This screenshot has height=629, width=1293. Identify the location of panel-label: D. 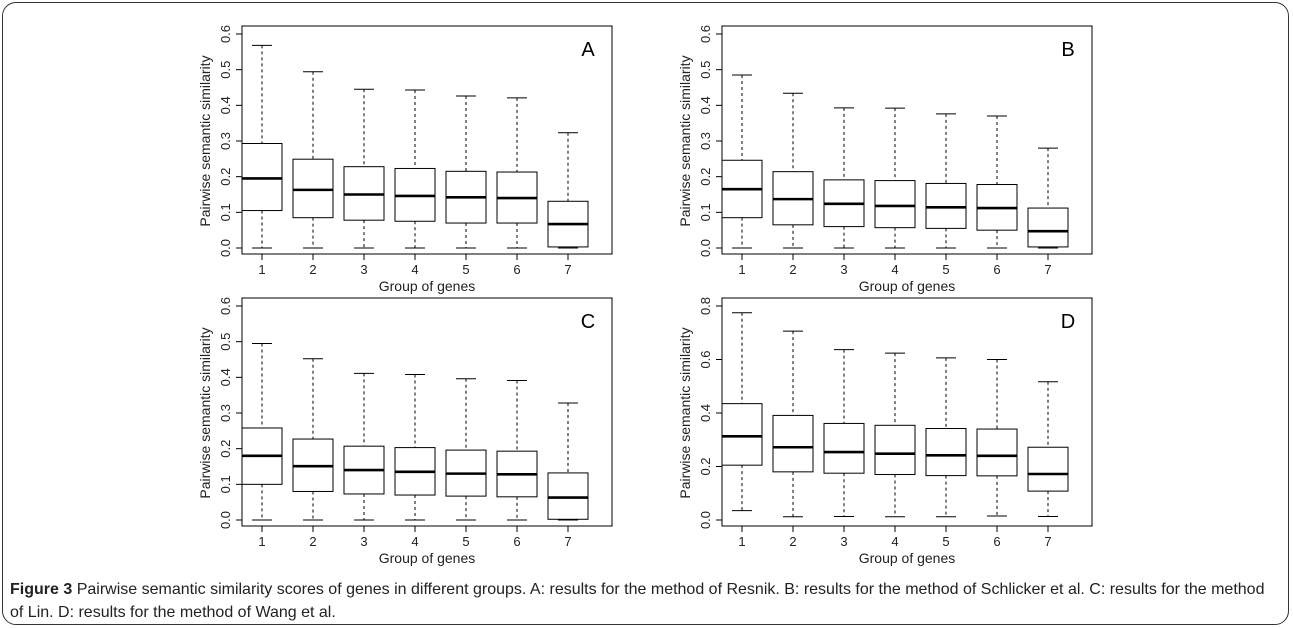
(1068, 322).